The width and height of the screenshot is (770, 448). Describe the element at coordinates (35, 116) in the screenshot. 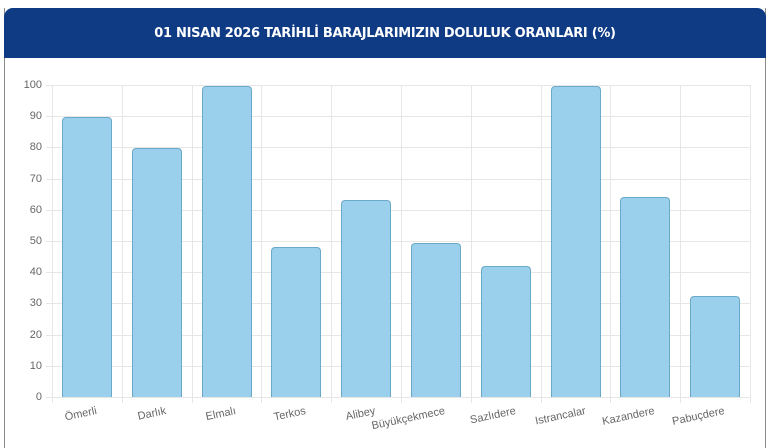

I see `y-tick-label: 90` at that location.